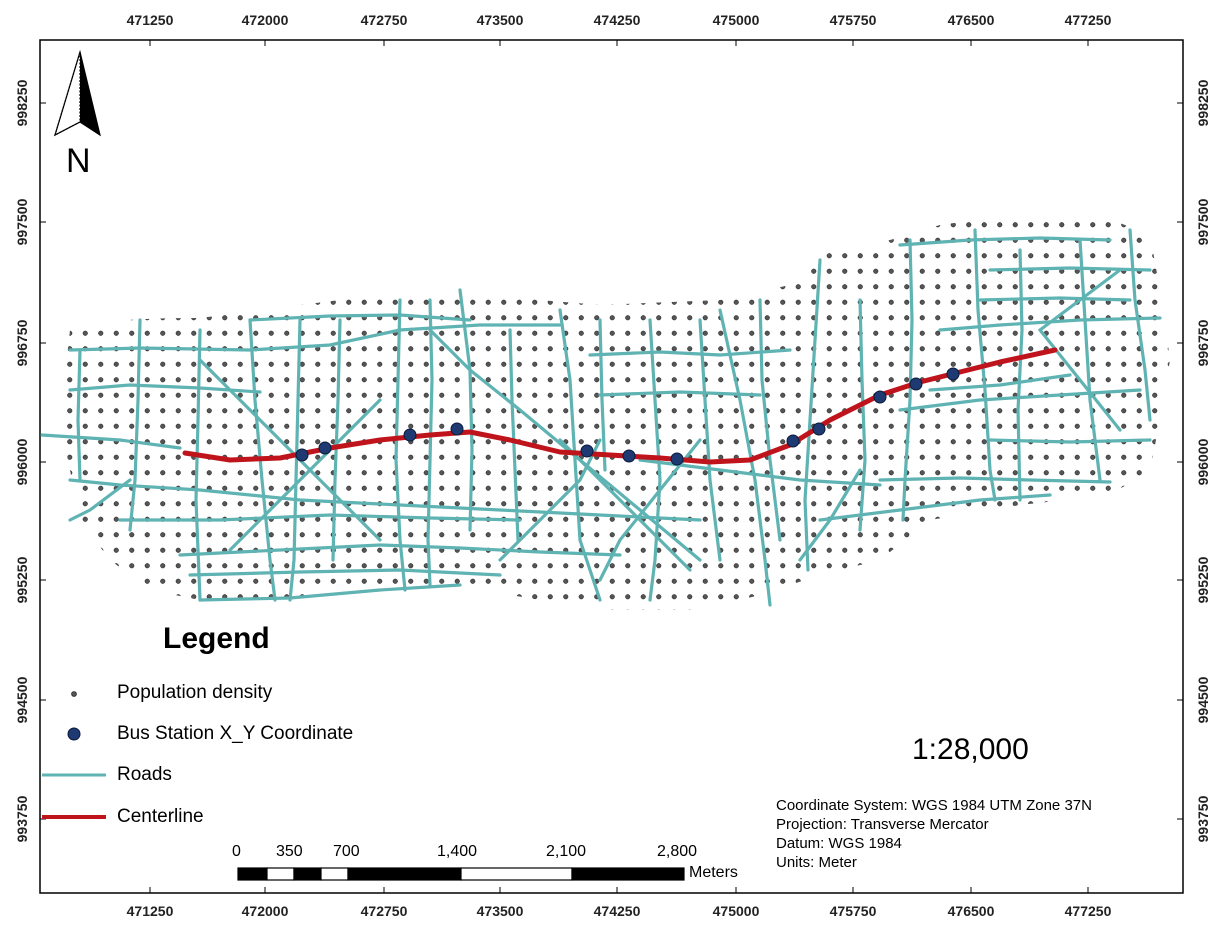 This screenshot has height=925, width=1221. What do you see at coordinates (22, 818) in the screenshot?
I see `y-tick-label-left: 993750` at bounding box center [22, 818].